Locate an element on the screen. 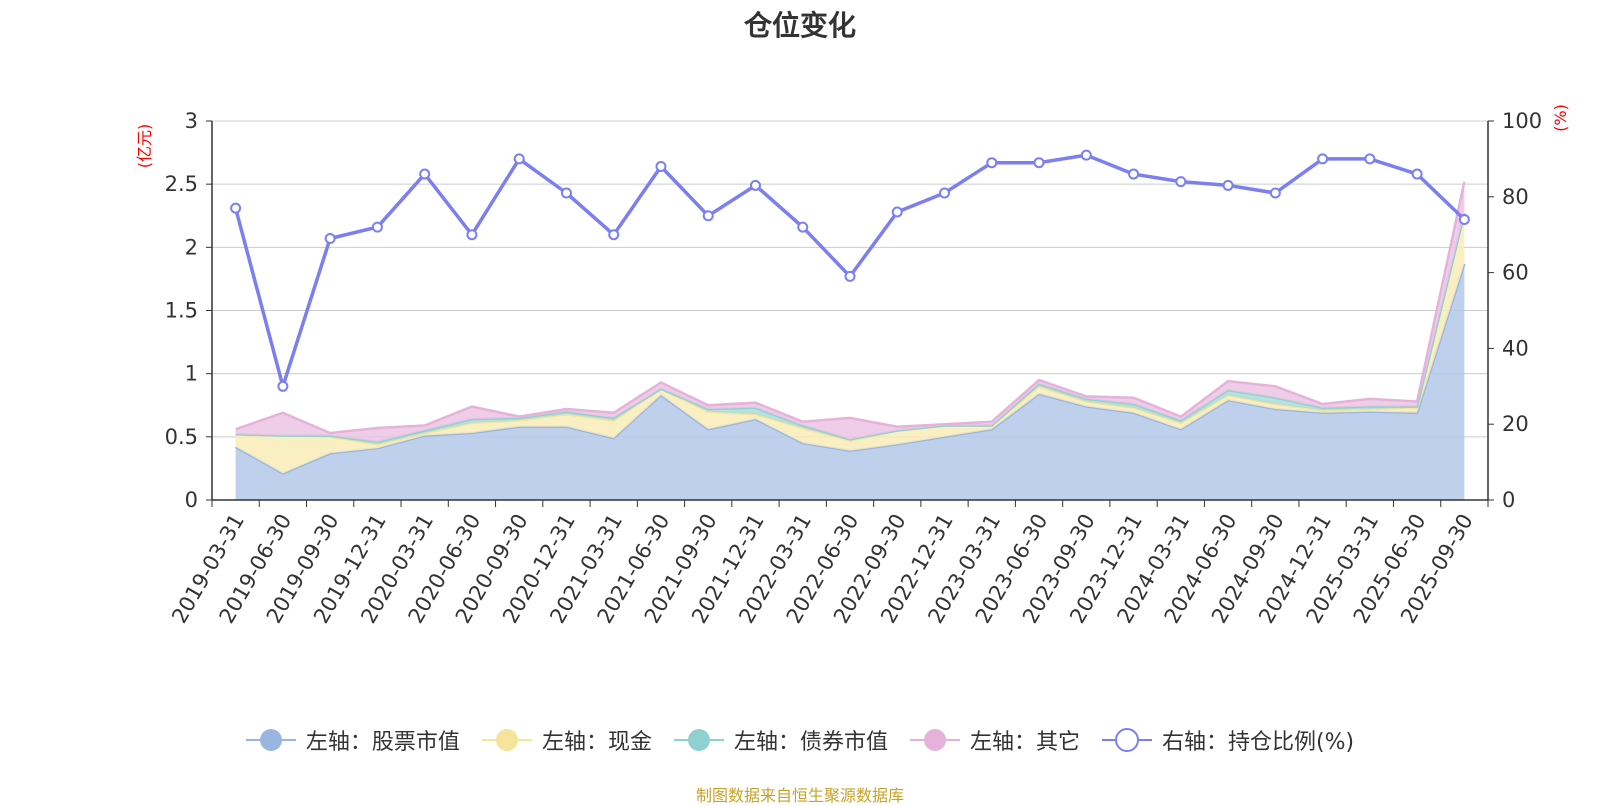 The width and height of the screenshot is (1600, 806). chart-title: 仓位变化 is located at coordinates (799, 25).